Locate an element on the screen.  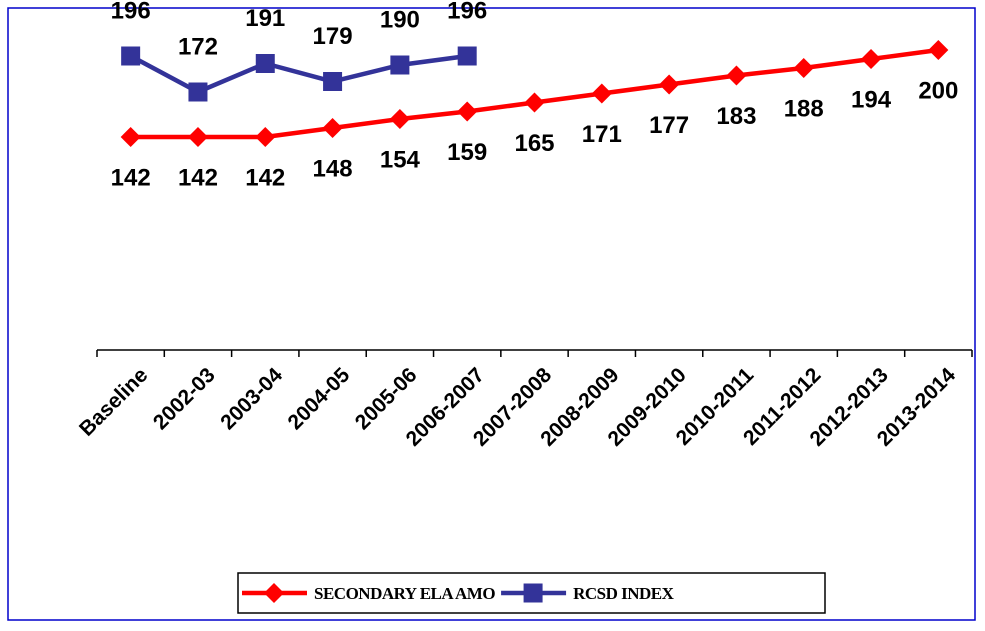
data-label: 183 is located at coordinates (736, 116).